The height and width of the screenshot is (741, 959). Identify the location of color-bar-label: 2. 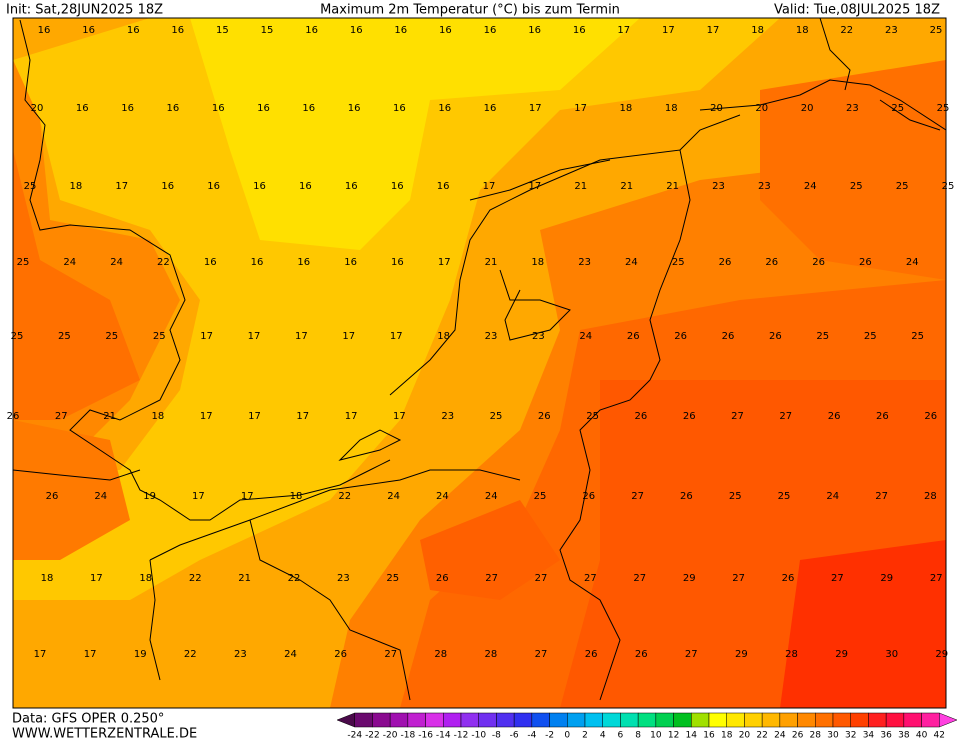
(585, 736).